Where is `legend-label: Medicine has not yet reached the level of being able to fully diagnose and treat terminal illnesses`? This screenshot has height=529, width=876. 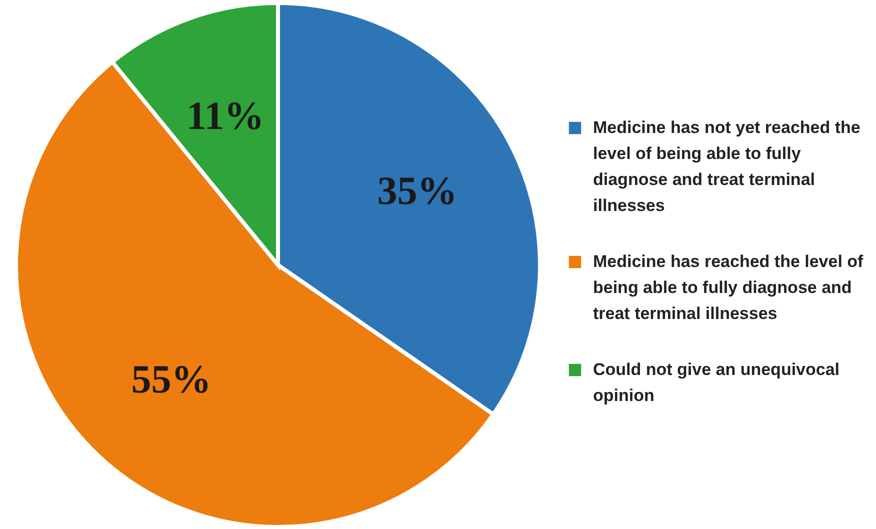 legend-label: Medicine has not yet reached the level of being able to fully diagnose and treat terminal illnesses is located at coordinates (726, 166).